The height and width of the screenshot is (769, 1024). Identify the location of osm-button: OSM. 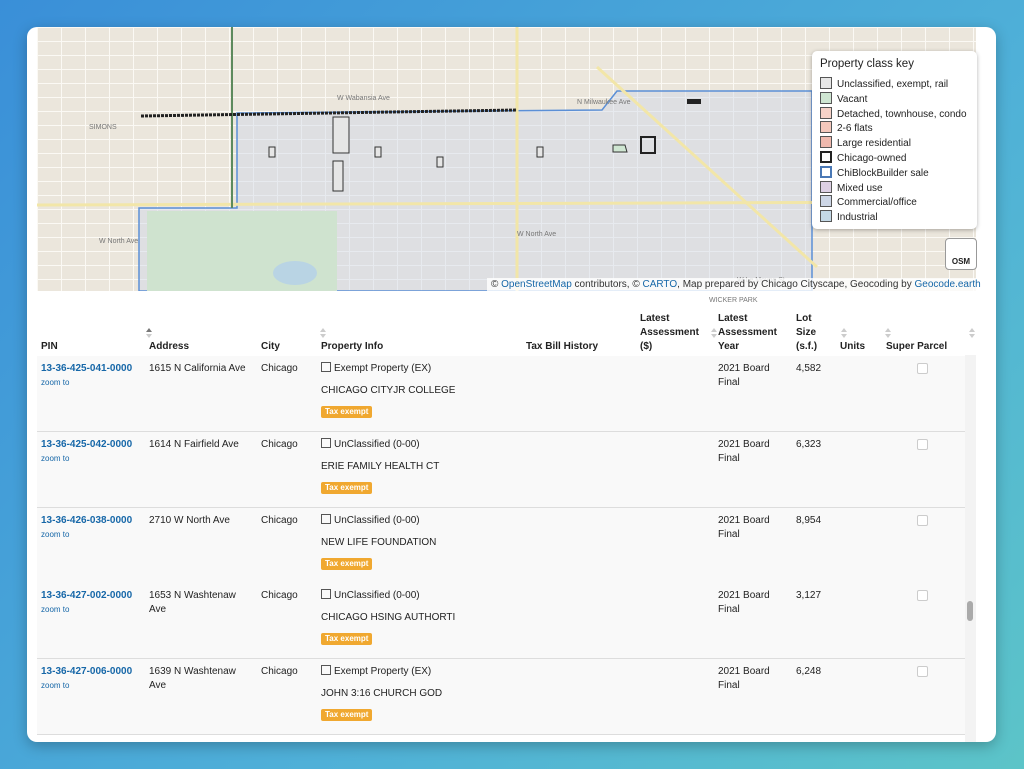
(961, 254).